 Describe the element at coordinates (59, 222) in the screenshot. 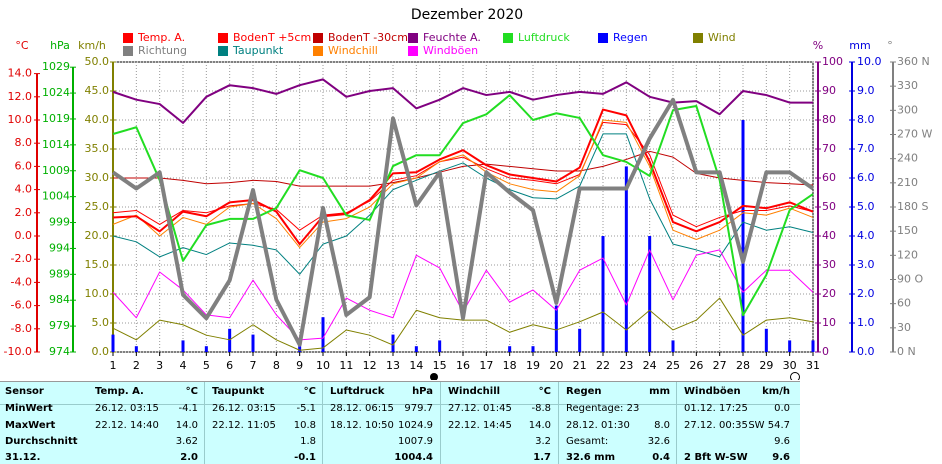

I see `y-tick-label: 999` at that location.